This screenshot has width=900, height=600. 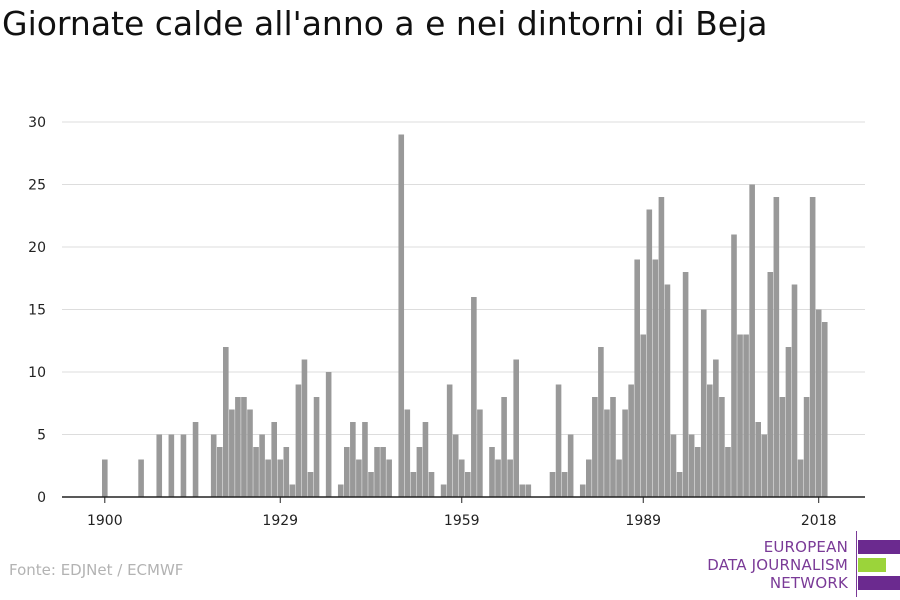 I want to click on y-tick-label-0: 0, so click(x=41, y=498).